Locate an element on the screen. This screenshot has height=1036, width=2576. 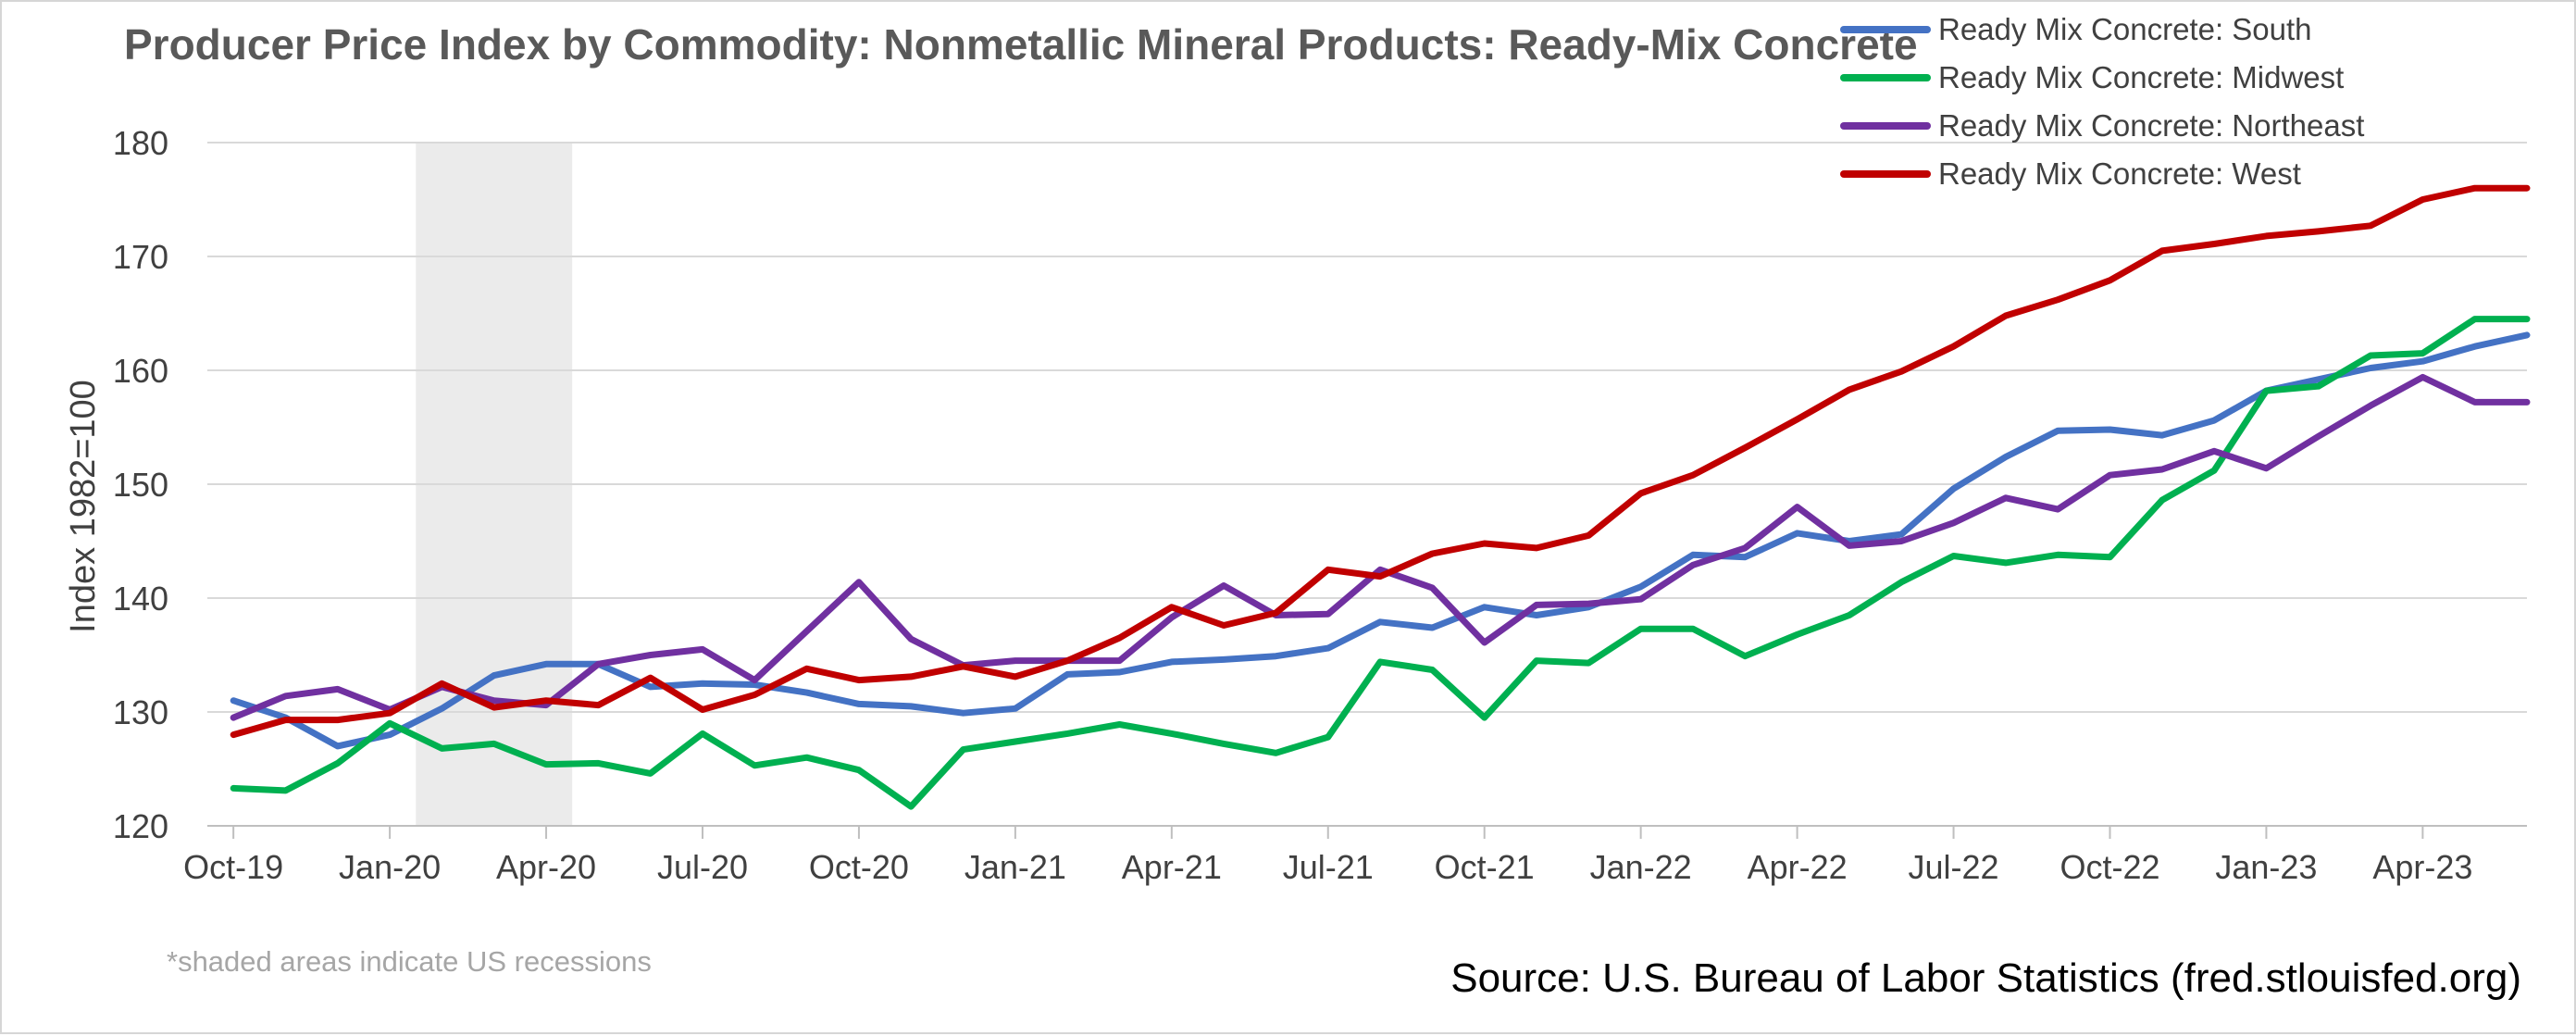
x-tick-label: Jul-21 is located at coordinates (1328, 867).